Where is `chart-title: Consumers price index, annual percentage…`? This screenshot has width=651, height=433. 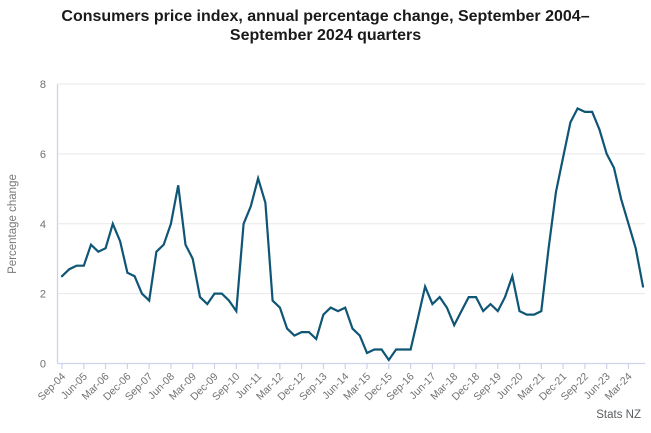 chart-title: Consumers price index, annual percentage… is located at coordinates (325, 26).